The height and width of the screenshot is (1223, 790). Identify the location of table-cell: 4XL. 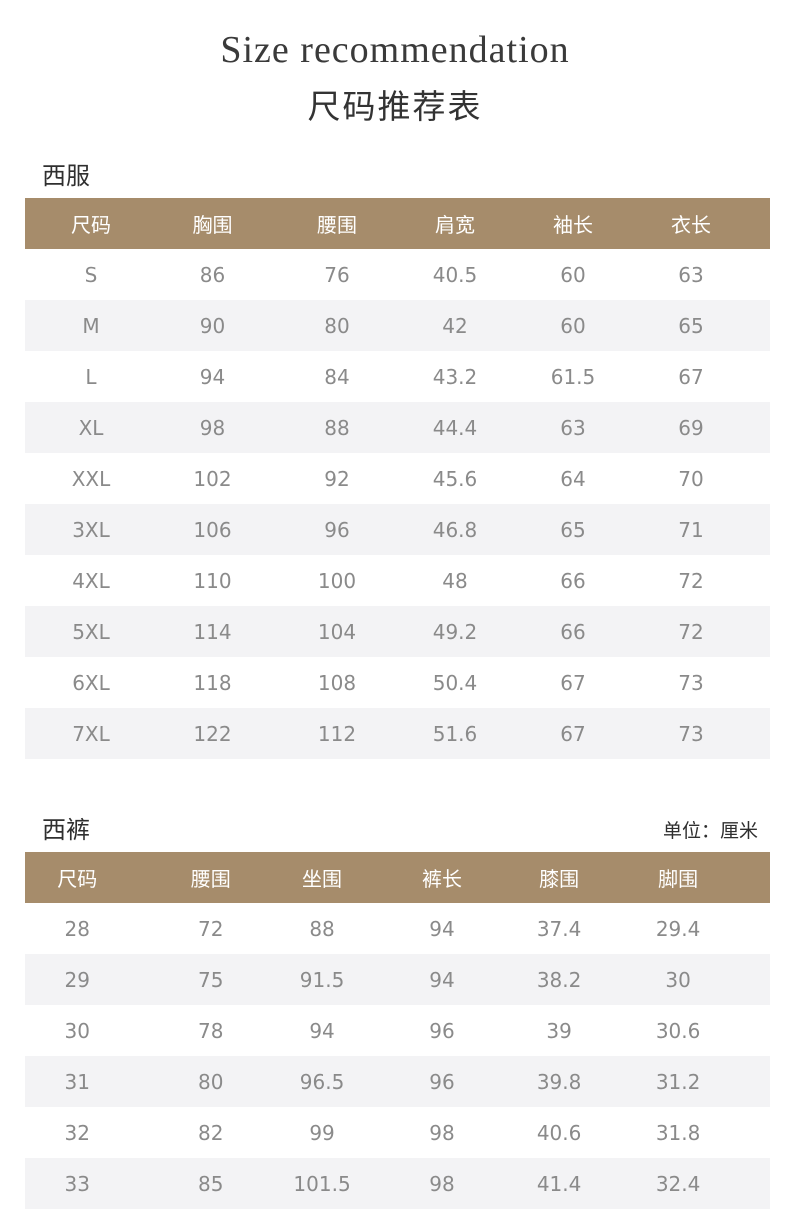
(91, 580).